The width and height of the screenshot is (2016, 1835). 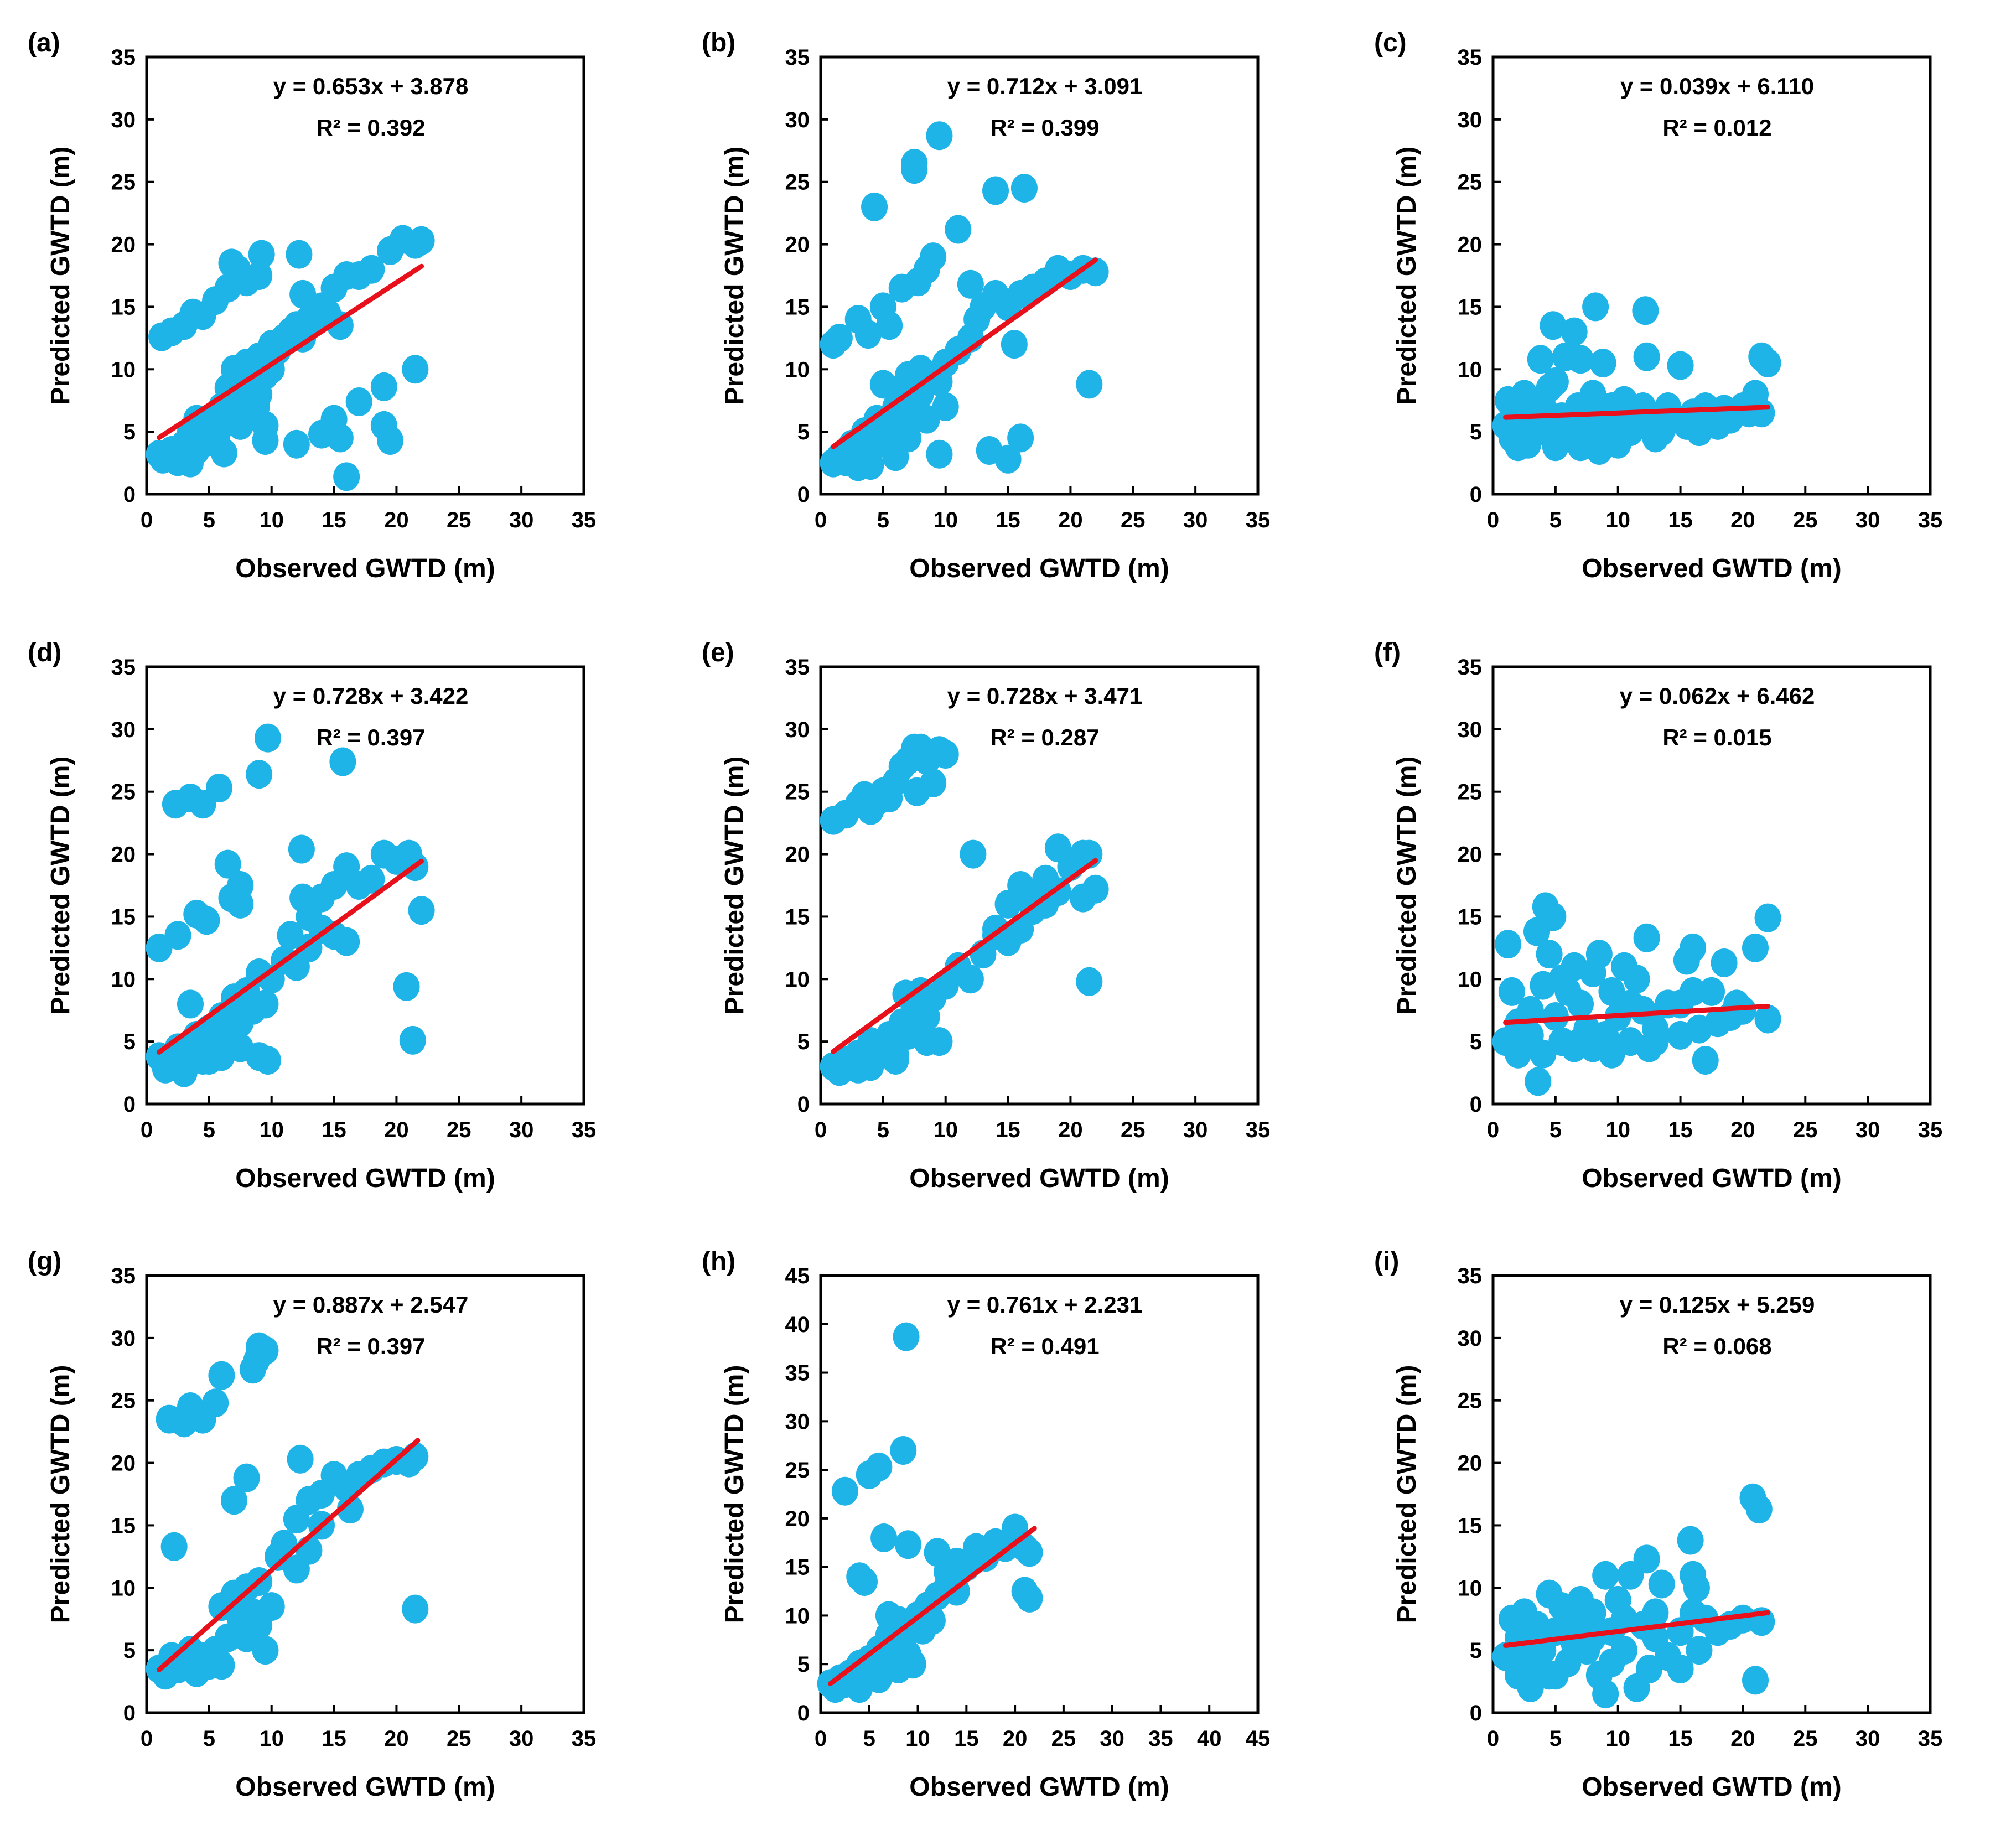 I want to click on panel-b-x-tick-label: 10, so click(x=945, y=520).